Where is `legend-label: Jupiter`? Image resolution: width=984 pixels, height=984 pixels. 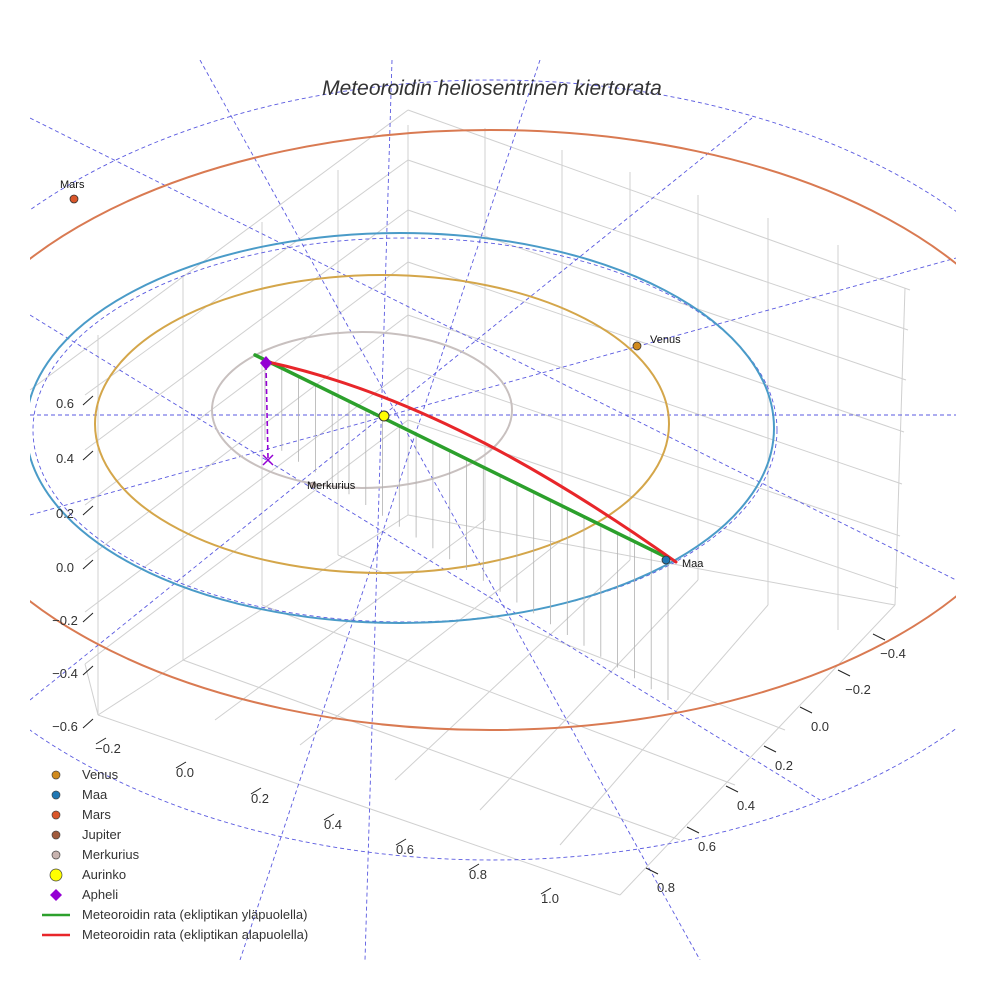
legend-label: Jupiter is located at coordinates (102, 834).